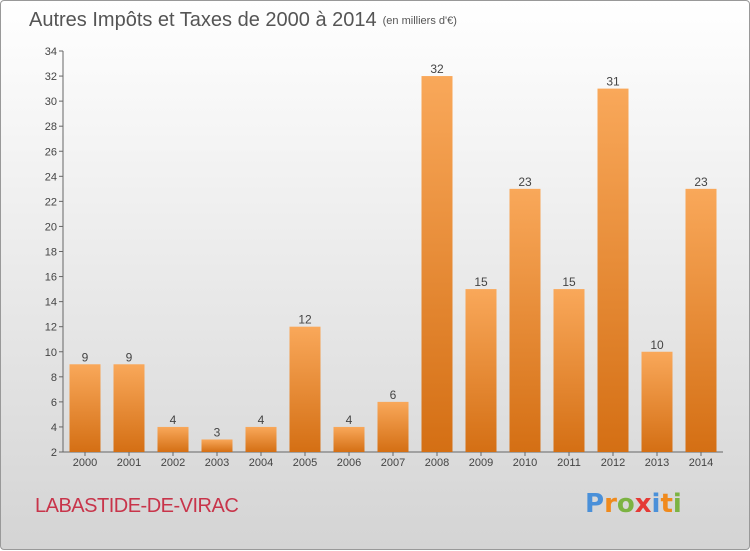 This screenshot has height=551, width=750. What do you see at coordinates (393, 395) in the screenshot?
I see `data-label: 6` at bounding box center [393, 395].